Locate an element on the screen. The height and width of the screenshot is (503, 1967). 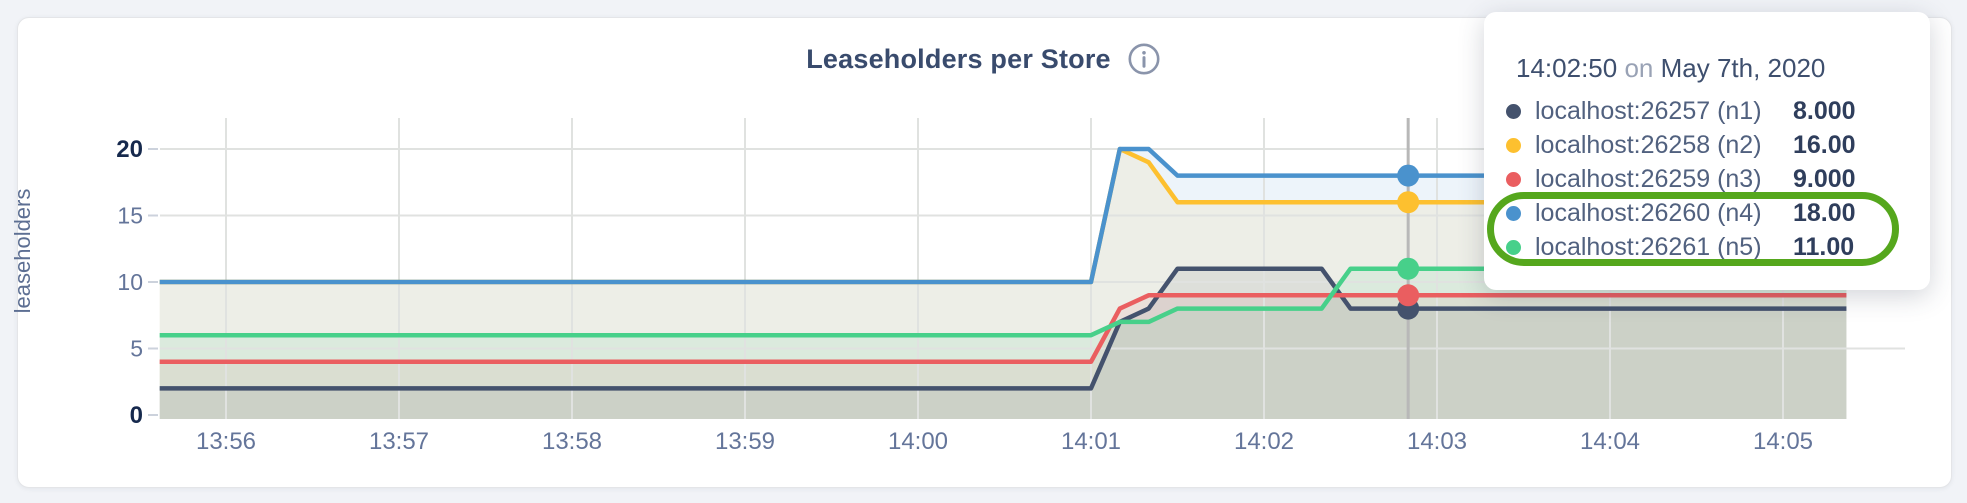
series-label: localhost:26257 (n1) is located at coordinates (1648, 110).